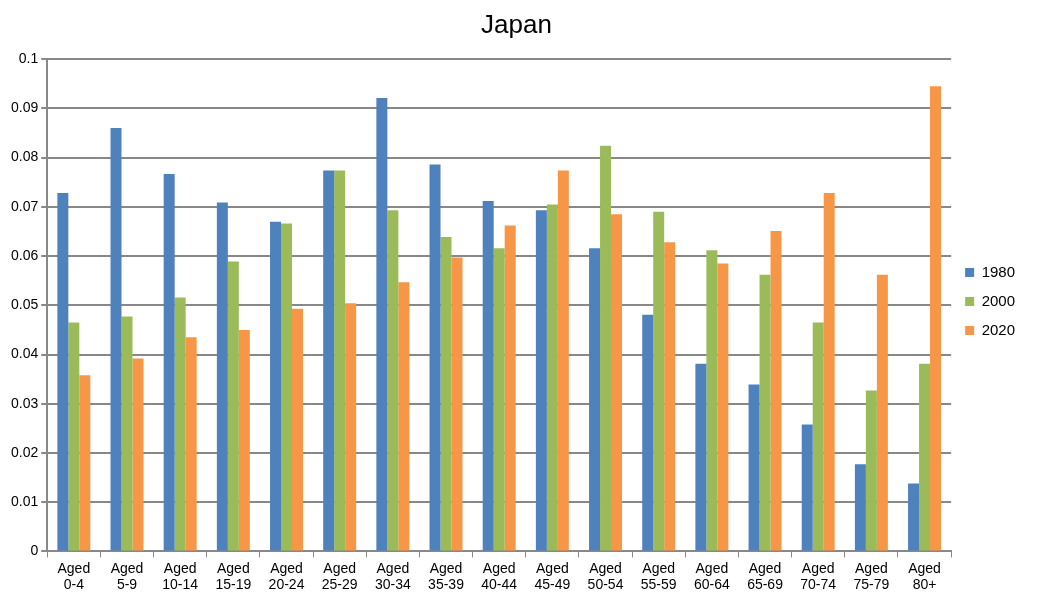 This screenshot has width=1045, height=601. I want to click on y-tick-label: 0, so click(34, 550).